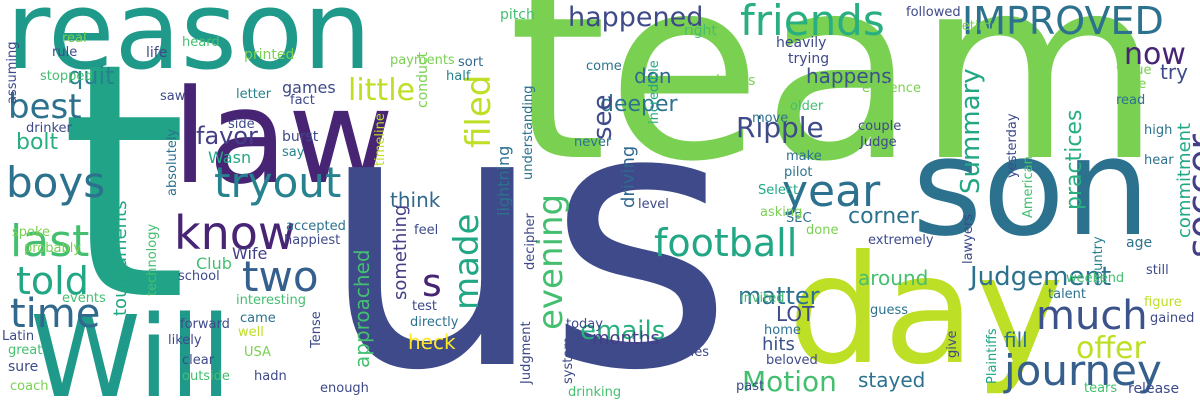  Describe the element at coordinates (185, 340) in the screenshot. I see `word-likely: likely` at that location.